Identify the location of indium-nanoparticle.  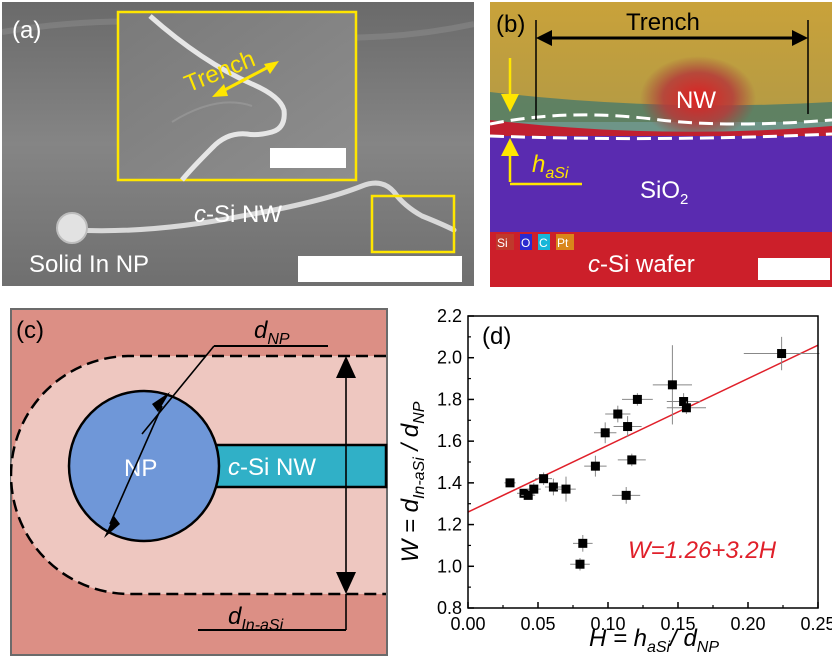
(72, 228).